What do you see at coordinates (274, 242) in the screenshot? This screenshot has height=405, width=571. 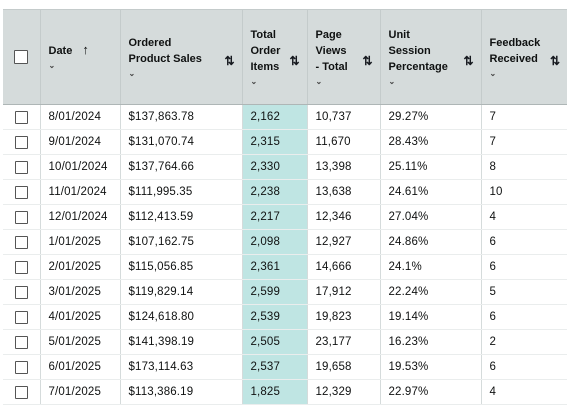 I see `items-cell: 2,098` at bounding box center [274, 242].